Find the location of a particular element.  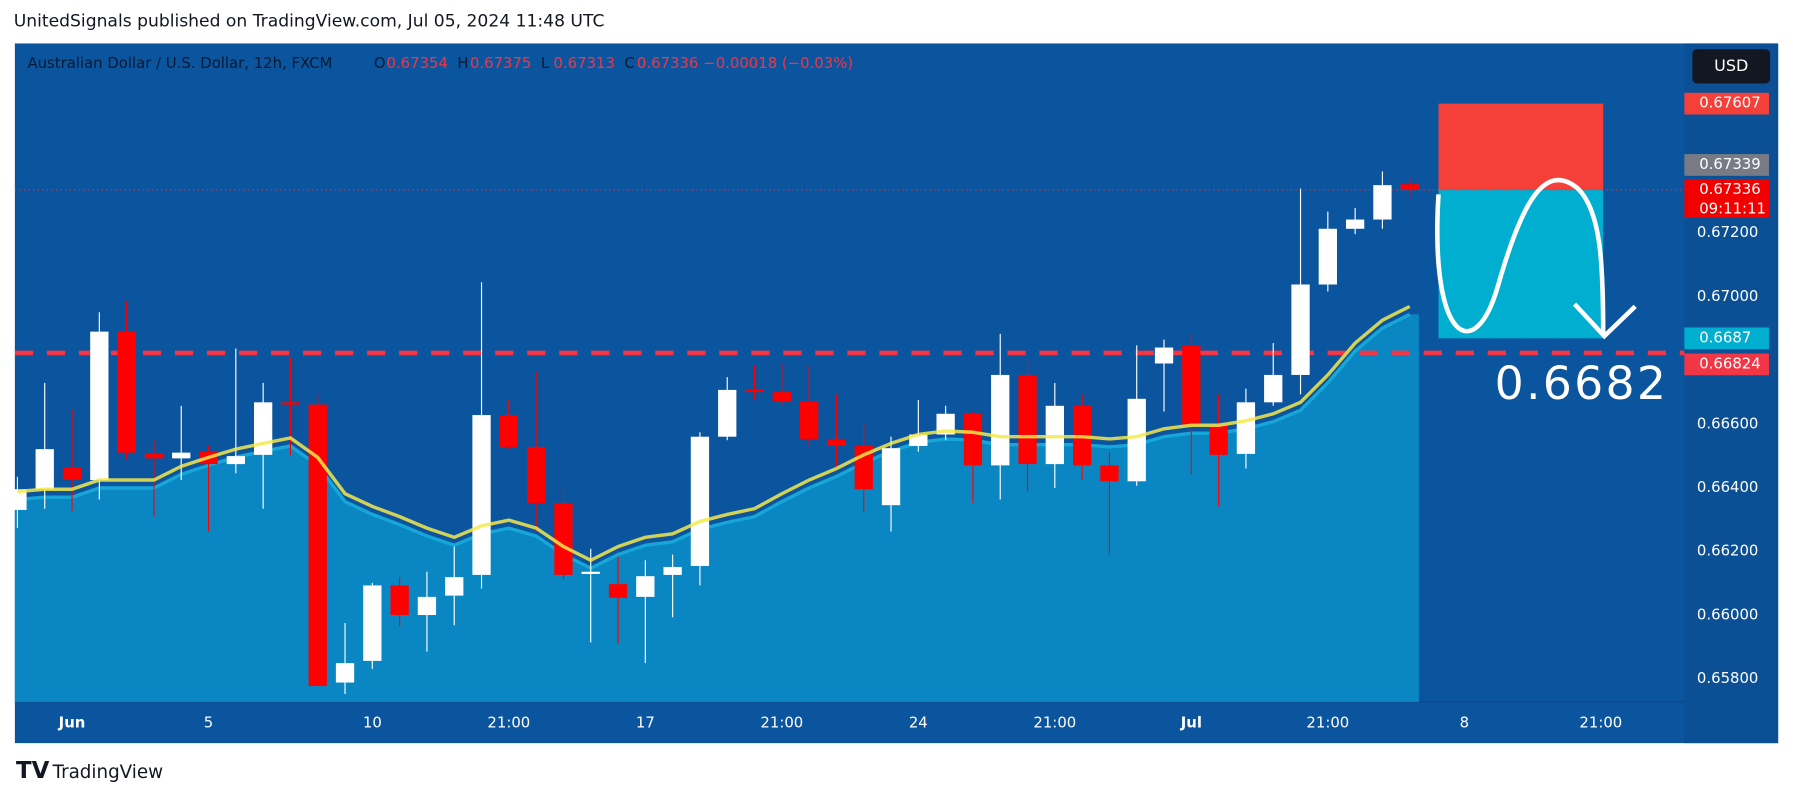

ohlc-key: H is located at coordinates (462, 63).